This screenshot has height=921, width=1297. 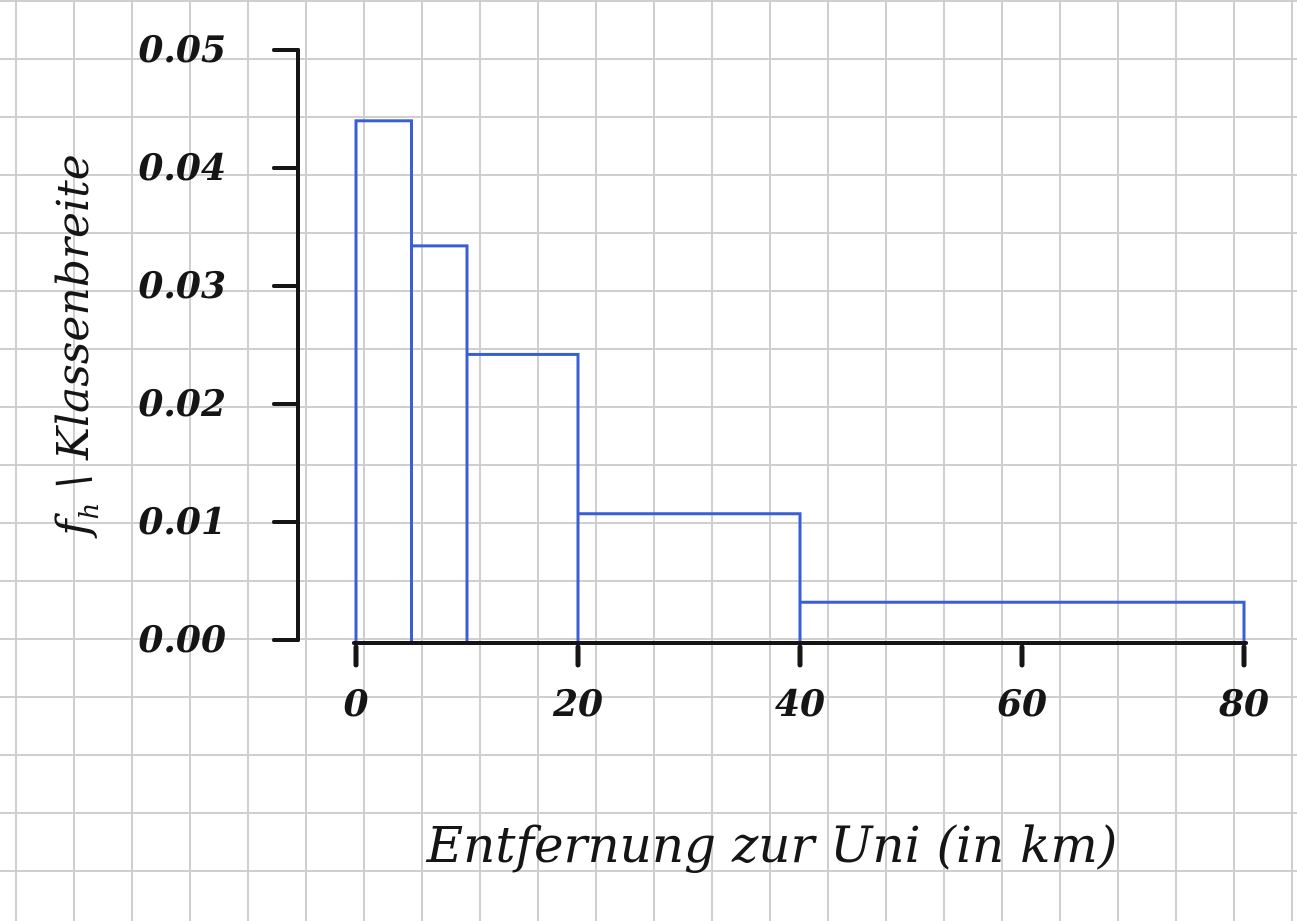 What do you see at coordinates (182, 50) in the screenshot?
I see `y-tick-label-5: 0.05` at bounding box center [182, 50].